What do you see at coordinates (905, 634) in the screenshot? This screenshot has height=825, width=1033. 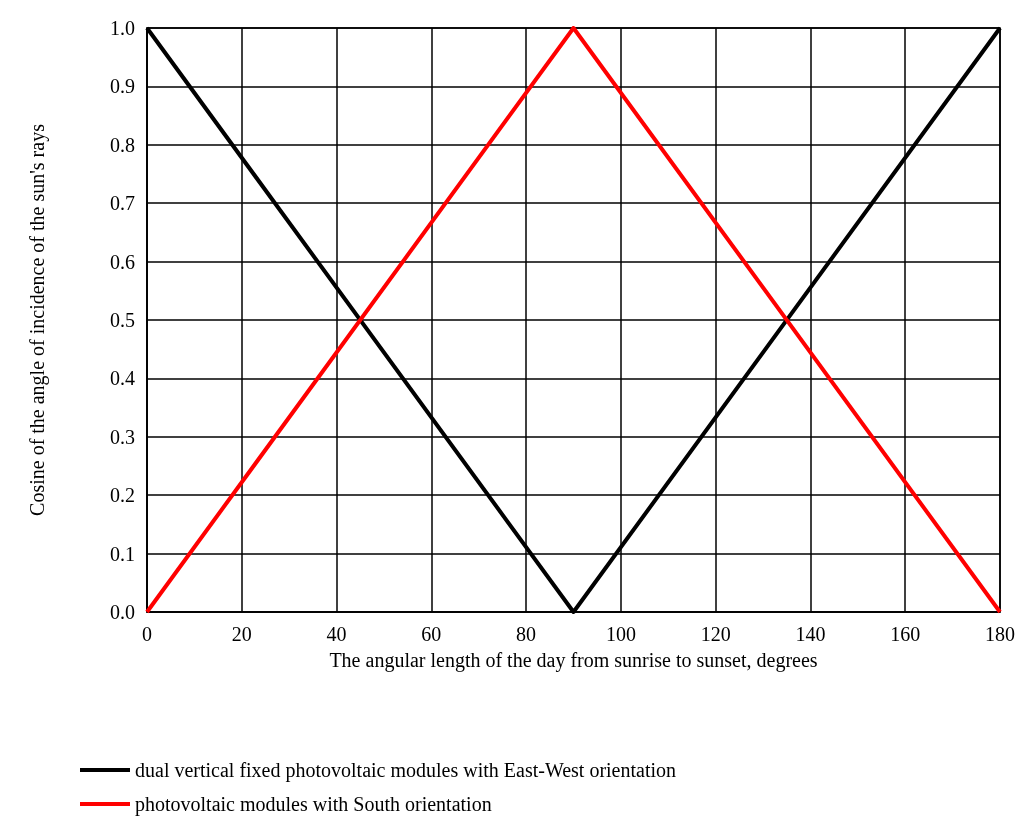 I see `x-tick-label: 160` at bounding box center [905, 634].